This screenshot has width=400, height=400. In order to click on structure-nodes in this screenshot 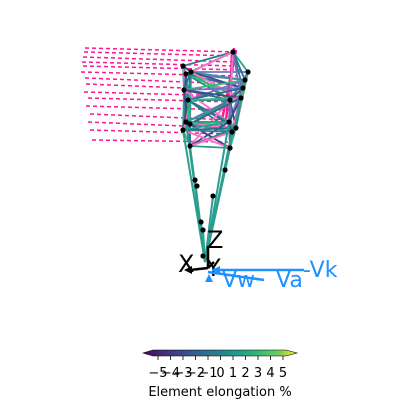, I will do `click(215, 154)`.